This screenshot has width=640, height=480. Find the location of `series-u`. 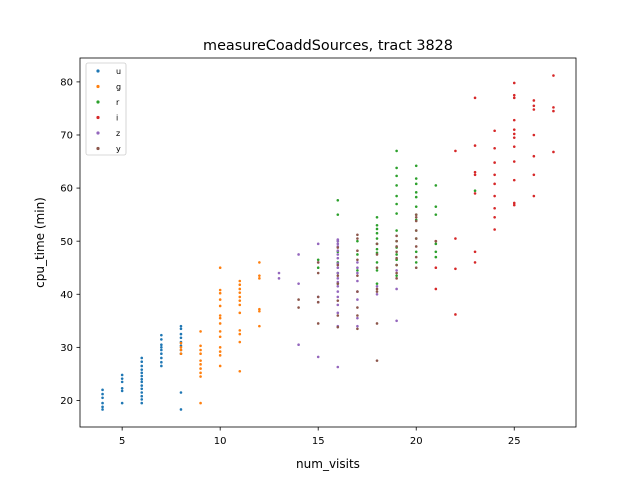

series-u is located at coordinates (142, 367).